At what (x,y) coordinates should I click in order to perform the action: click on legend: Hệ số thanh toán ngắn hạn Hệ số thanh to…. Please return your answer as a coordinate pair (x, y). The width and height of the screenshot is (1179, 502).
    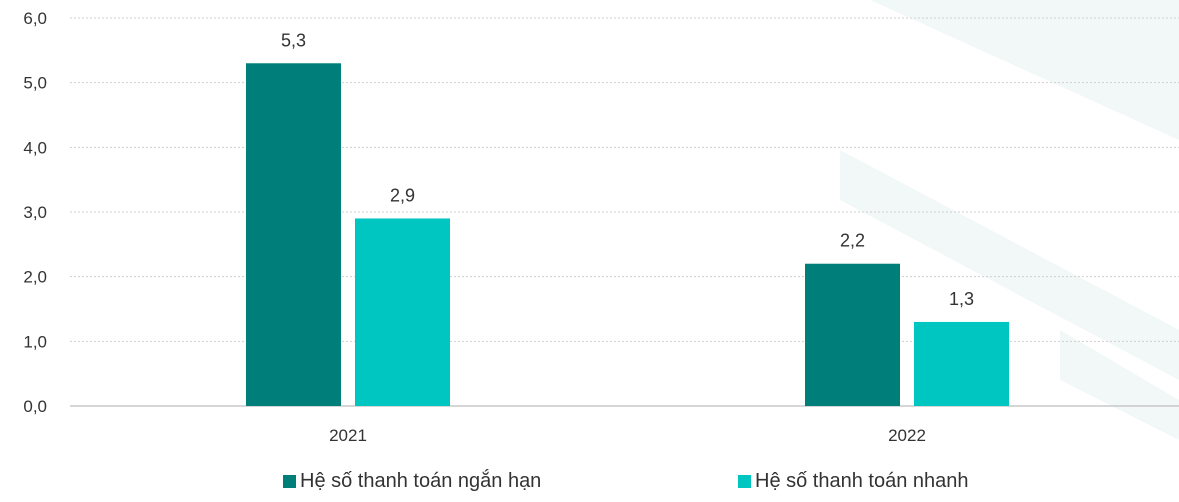
    Looking at the image, I should click on (589, 482).